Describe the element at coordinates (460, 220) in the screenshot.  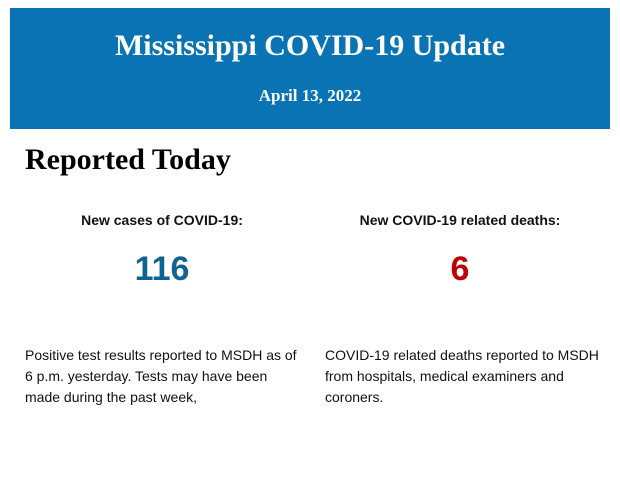
I see `stat-label: New COVID-19 related deaths:` at that location.